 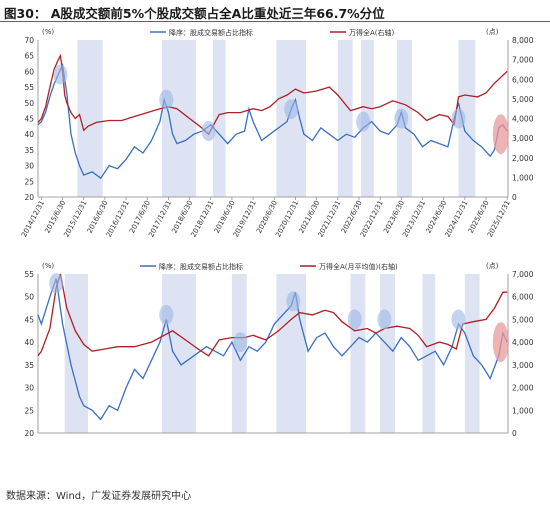 I want to click on x-tick-label-17: 2023/6/30, so click(x=394, y=216).